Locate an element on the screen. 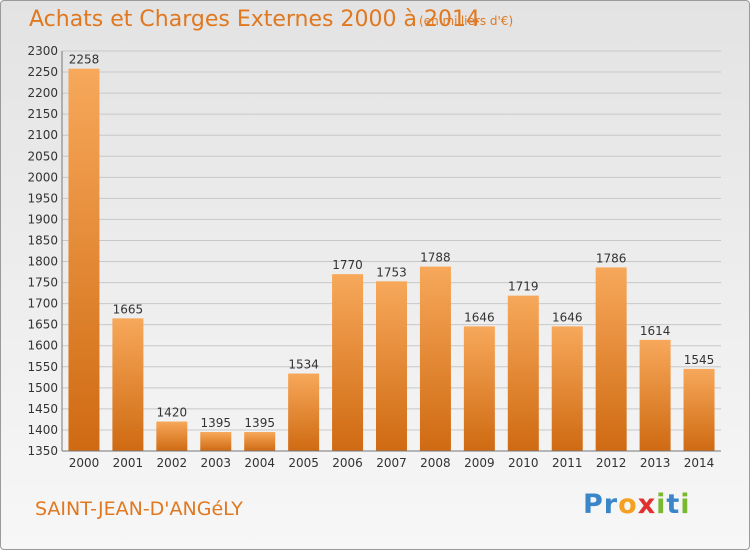 The image size is (750, 550). chart-title: Achats et Charges Externes 2000 à 2014 is located at coordinates (254, 19).